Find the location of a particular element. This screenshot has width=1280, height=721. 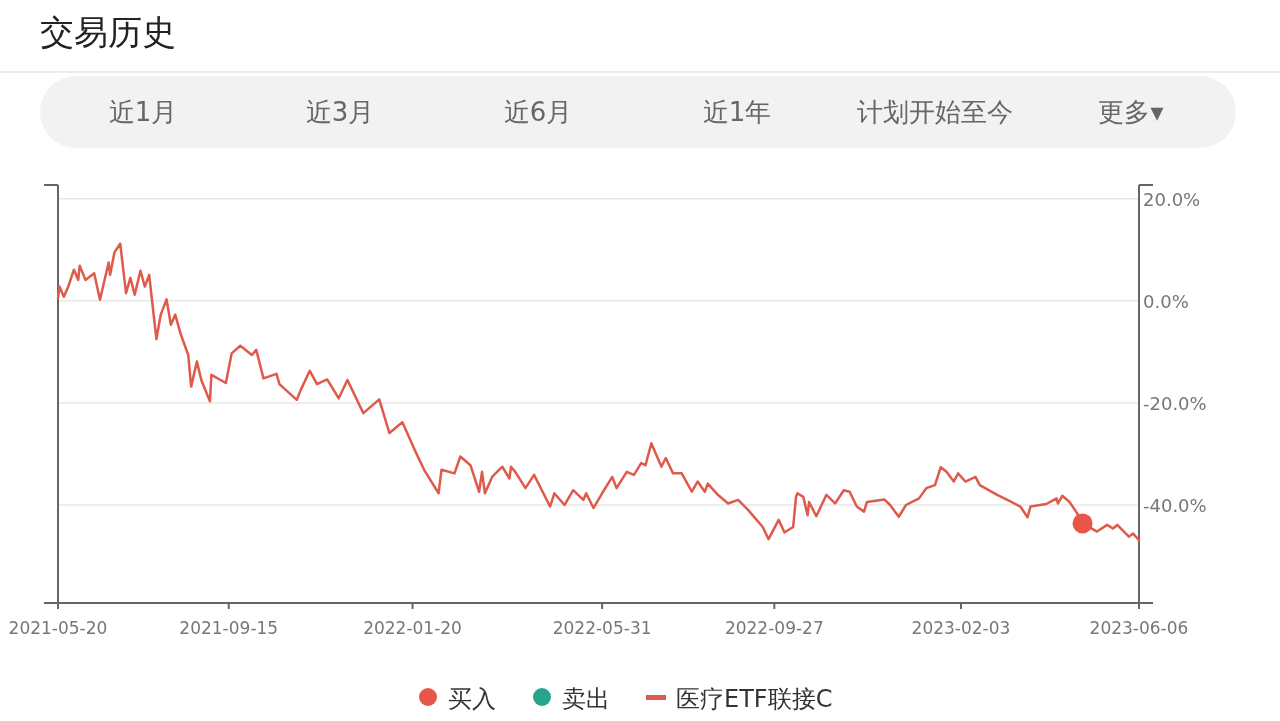

legend-label: 医疗ETF联接C is located at coordinates (754, 699).